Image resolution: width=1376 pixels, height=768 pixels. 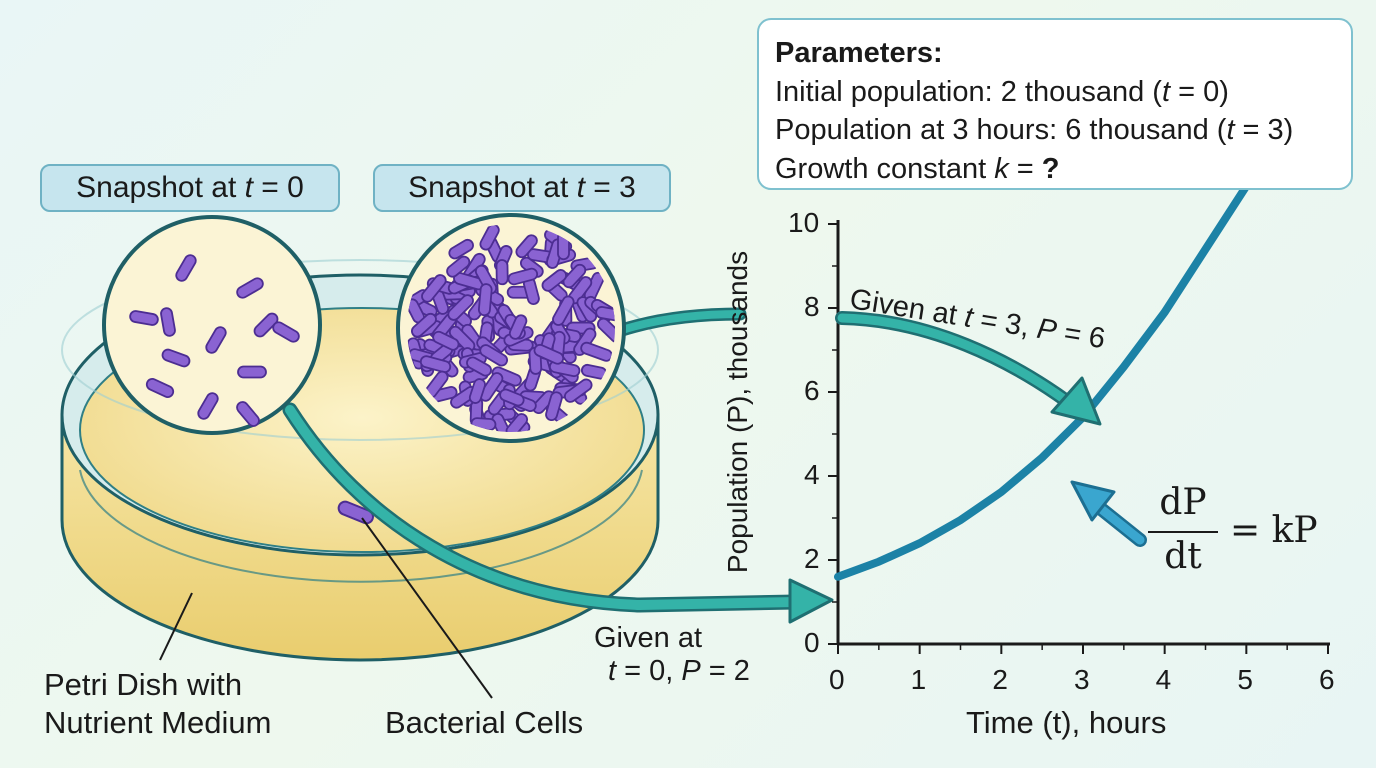 I want to click on param1-tail: = 0), so click(x=1199, y=91).